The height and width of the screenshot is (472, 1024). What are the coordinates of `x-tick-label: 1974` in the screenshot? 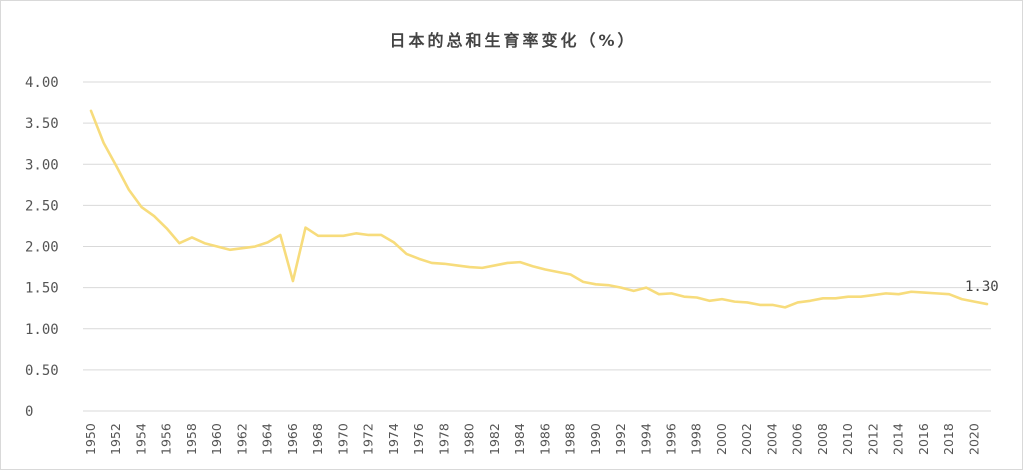 It's located at (393, 439).